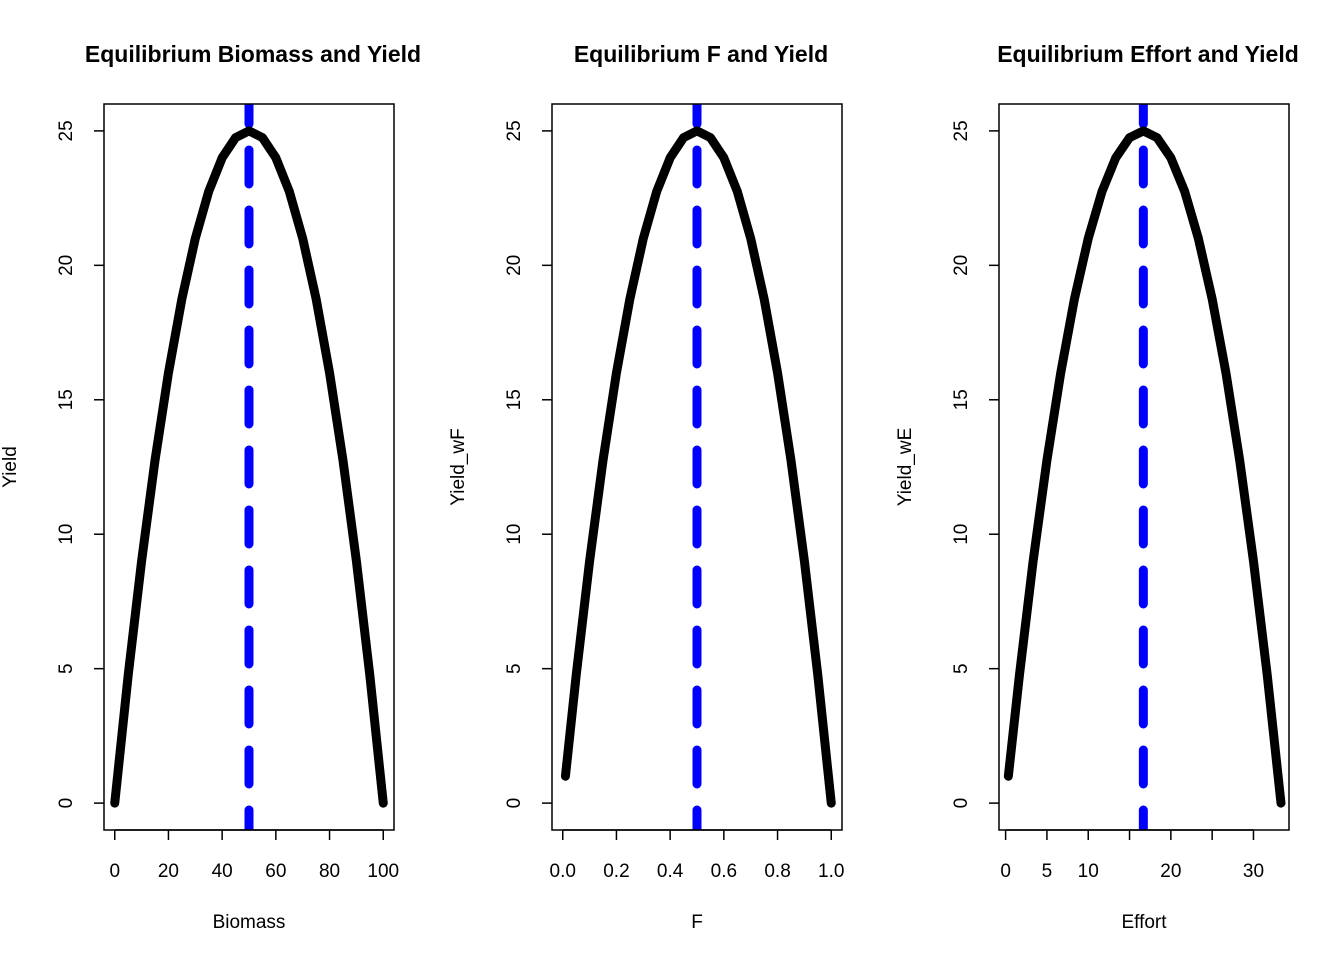  I want to click on x-tick-label: 60, so click(275, 871).